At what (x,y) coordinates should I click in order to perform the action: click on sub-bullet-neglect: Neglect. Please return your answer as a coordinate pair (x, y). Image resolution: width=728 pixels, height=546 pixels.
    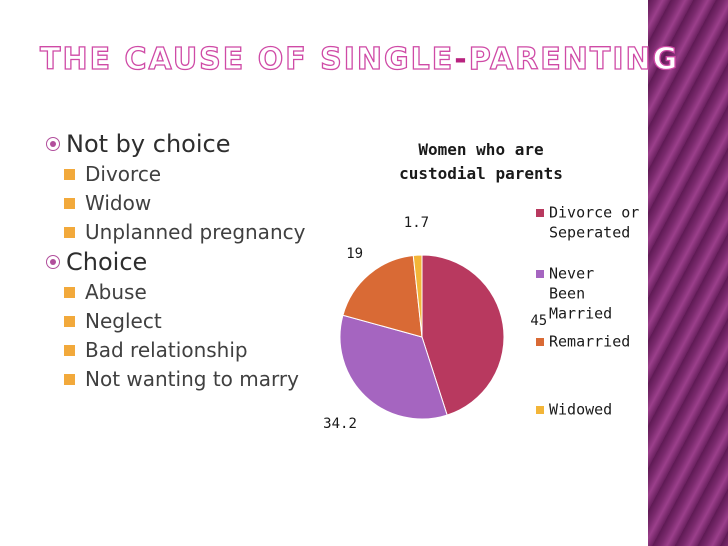
    Looking at the image, I should click on (190, 321).